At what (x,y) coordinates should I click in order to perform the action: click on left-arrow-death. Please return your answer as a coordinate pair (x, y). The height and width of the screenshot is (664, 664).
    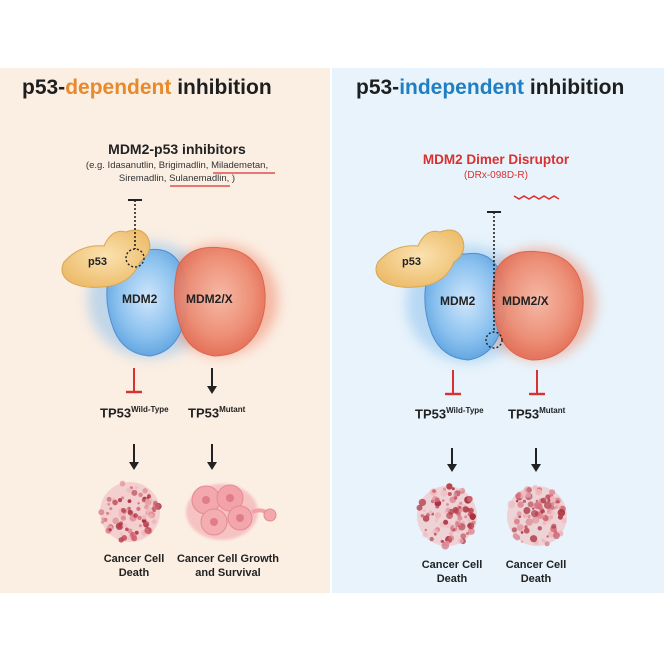
    Looking at the image, I should click on (134, 457).